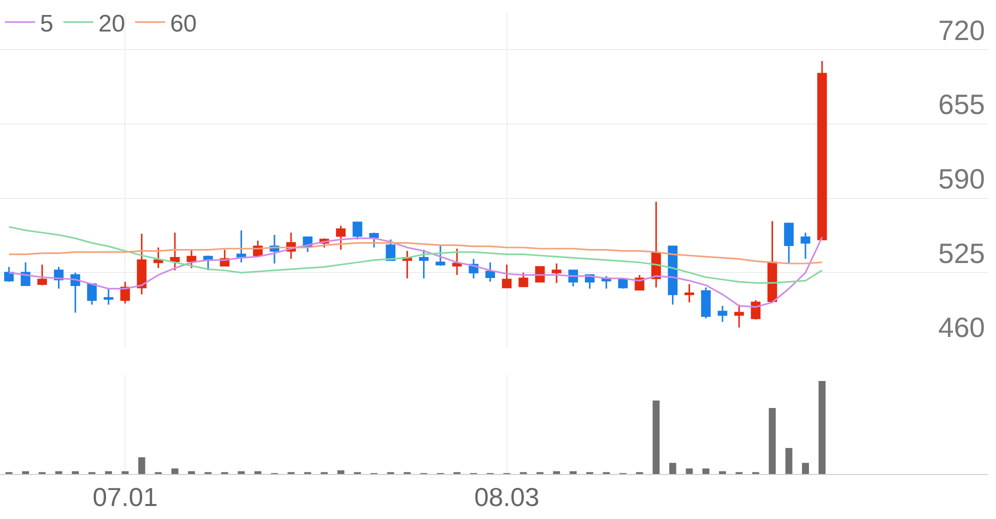 Image resolution: width=996 pixels, height=519 pixels. Describe the element at coordinates (47, 24) in the screenshot. I see `legend-label: 5` at that location.